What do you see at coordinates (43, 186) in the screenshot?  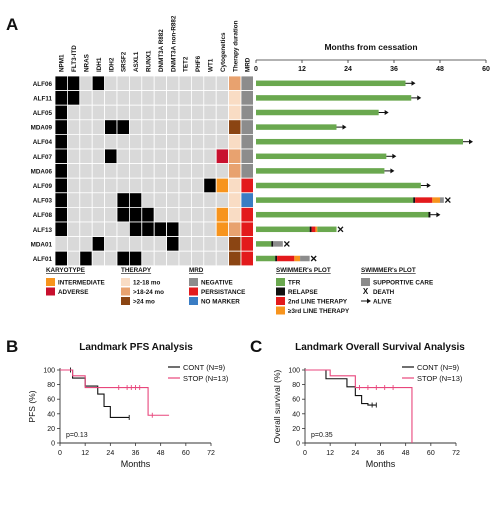 I see `patient-label: ALF09` at bounding box center [43, 186].